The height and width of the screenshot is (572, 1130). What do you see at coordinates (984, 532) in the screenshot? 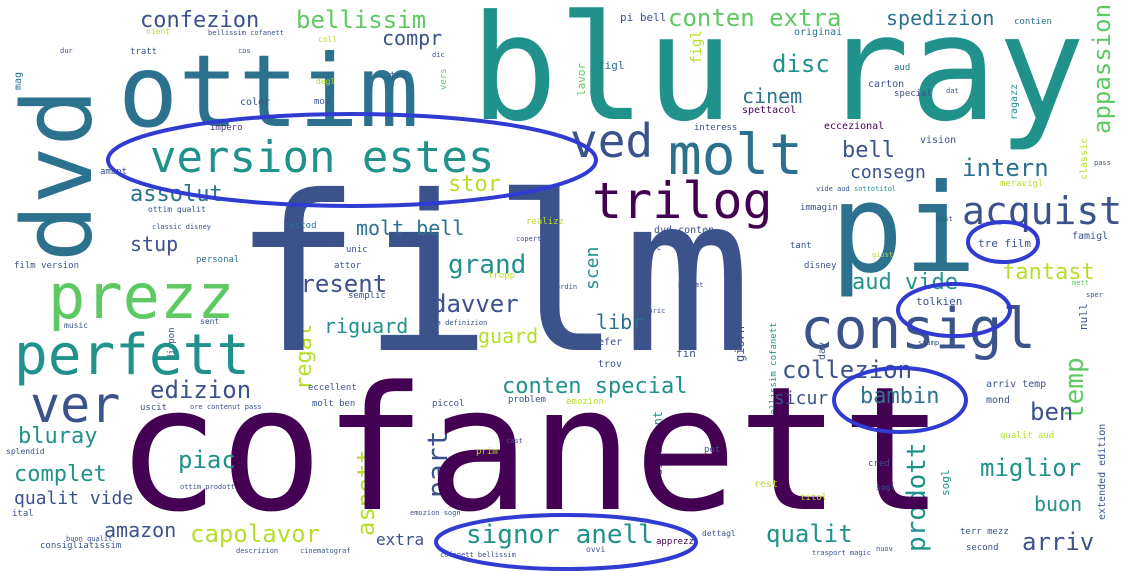
I see `word-terr-mezz: terr mezz` at bounding box center [984, 532].